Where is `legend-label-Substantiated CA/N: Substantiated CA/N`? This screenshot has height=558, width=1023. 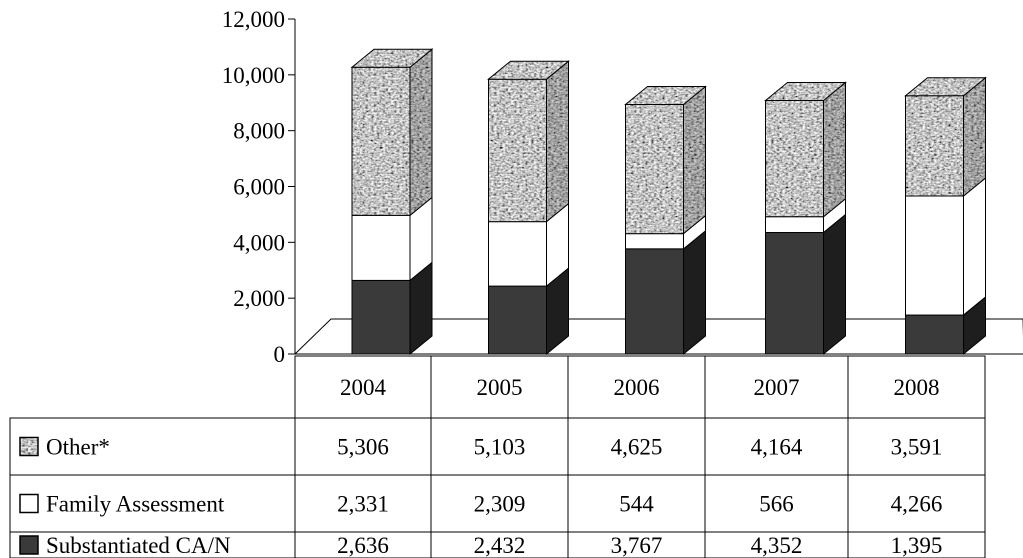
legend-label-Substantiated CA/N: Substantiated CA/N is located at coordinates (138, 545).